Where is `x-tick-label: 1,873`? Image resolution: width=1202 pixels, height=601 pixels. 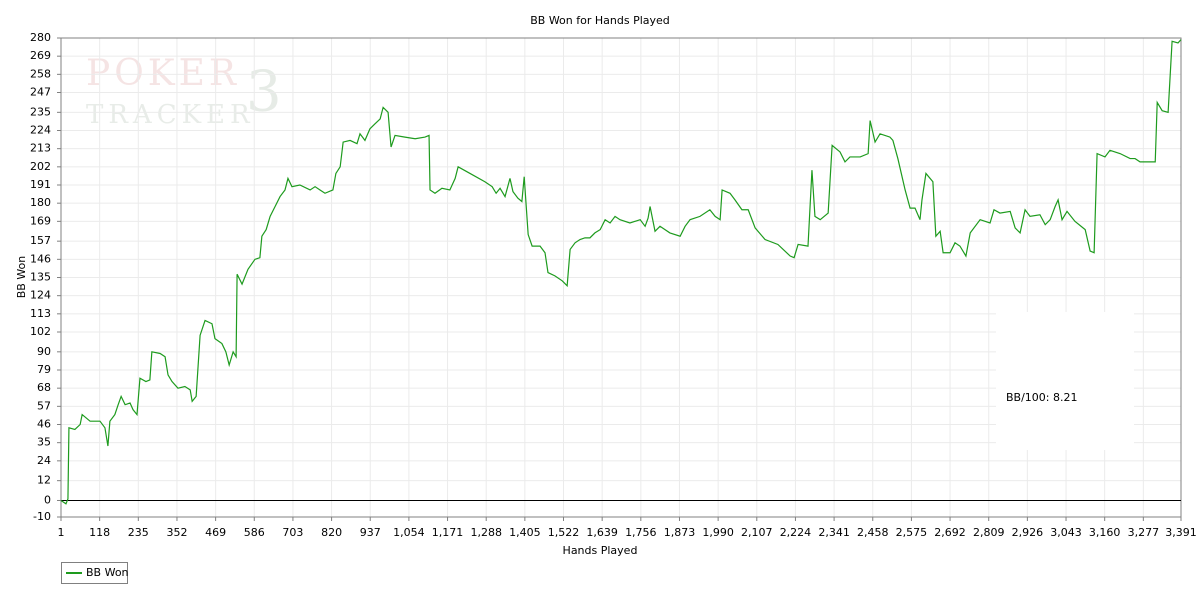 x-tick-label: 1,873 is located at coordinates (680, 532).